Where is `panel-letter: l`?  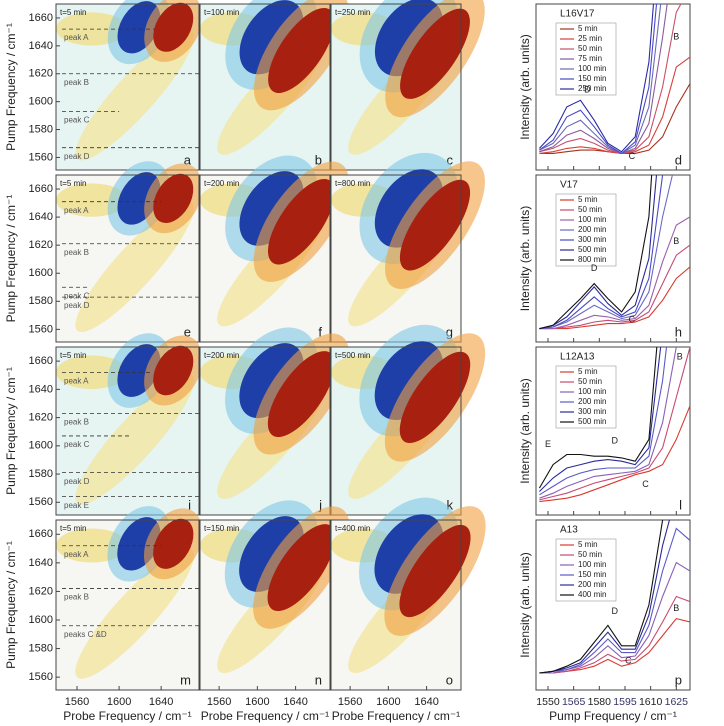 panel-letter: l is located at coordinates (680, 504).